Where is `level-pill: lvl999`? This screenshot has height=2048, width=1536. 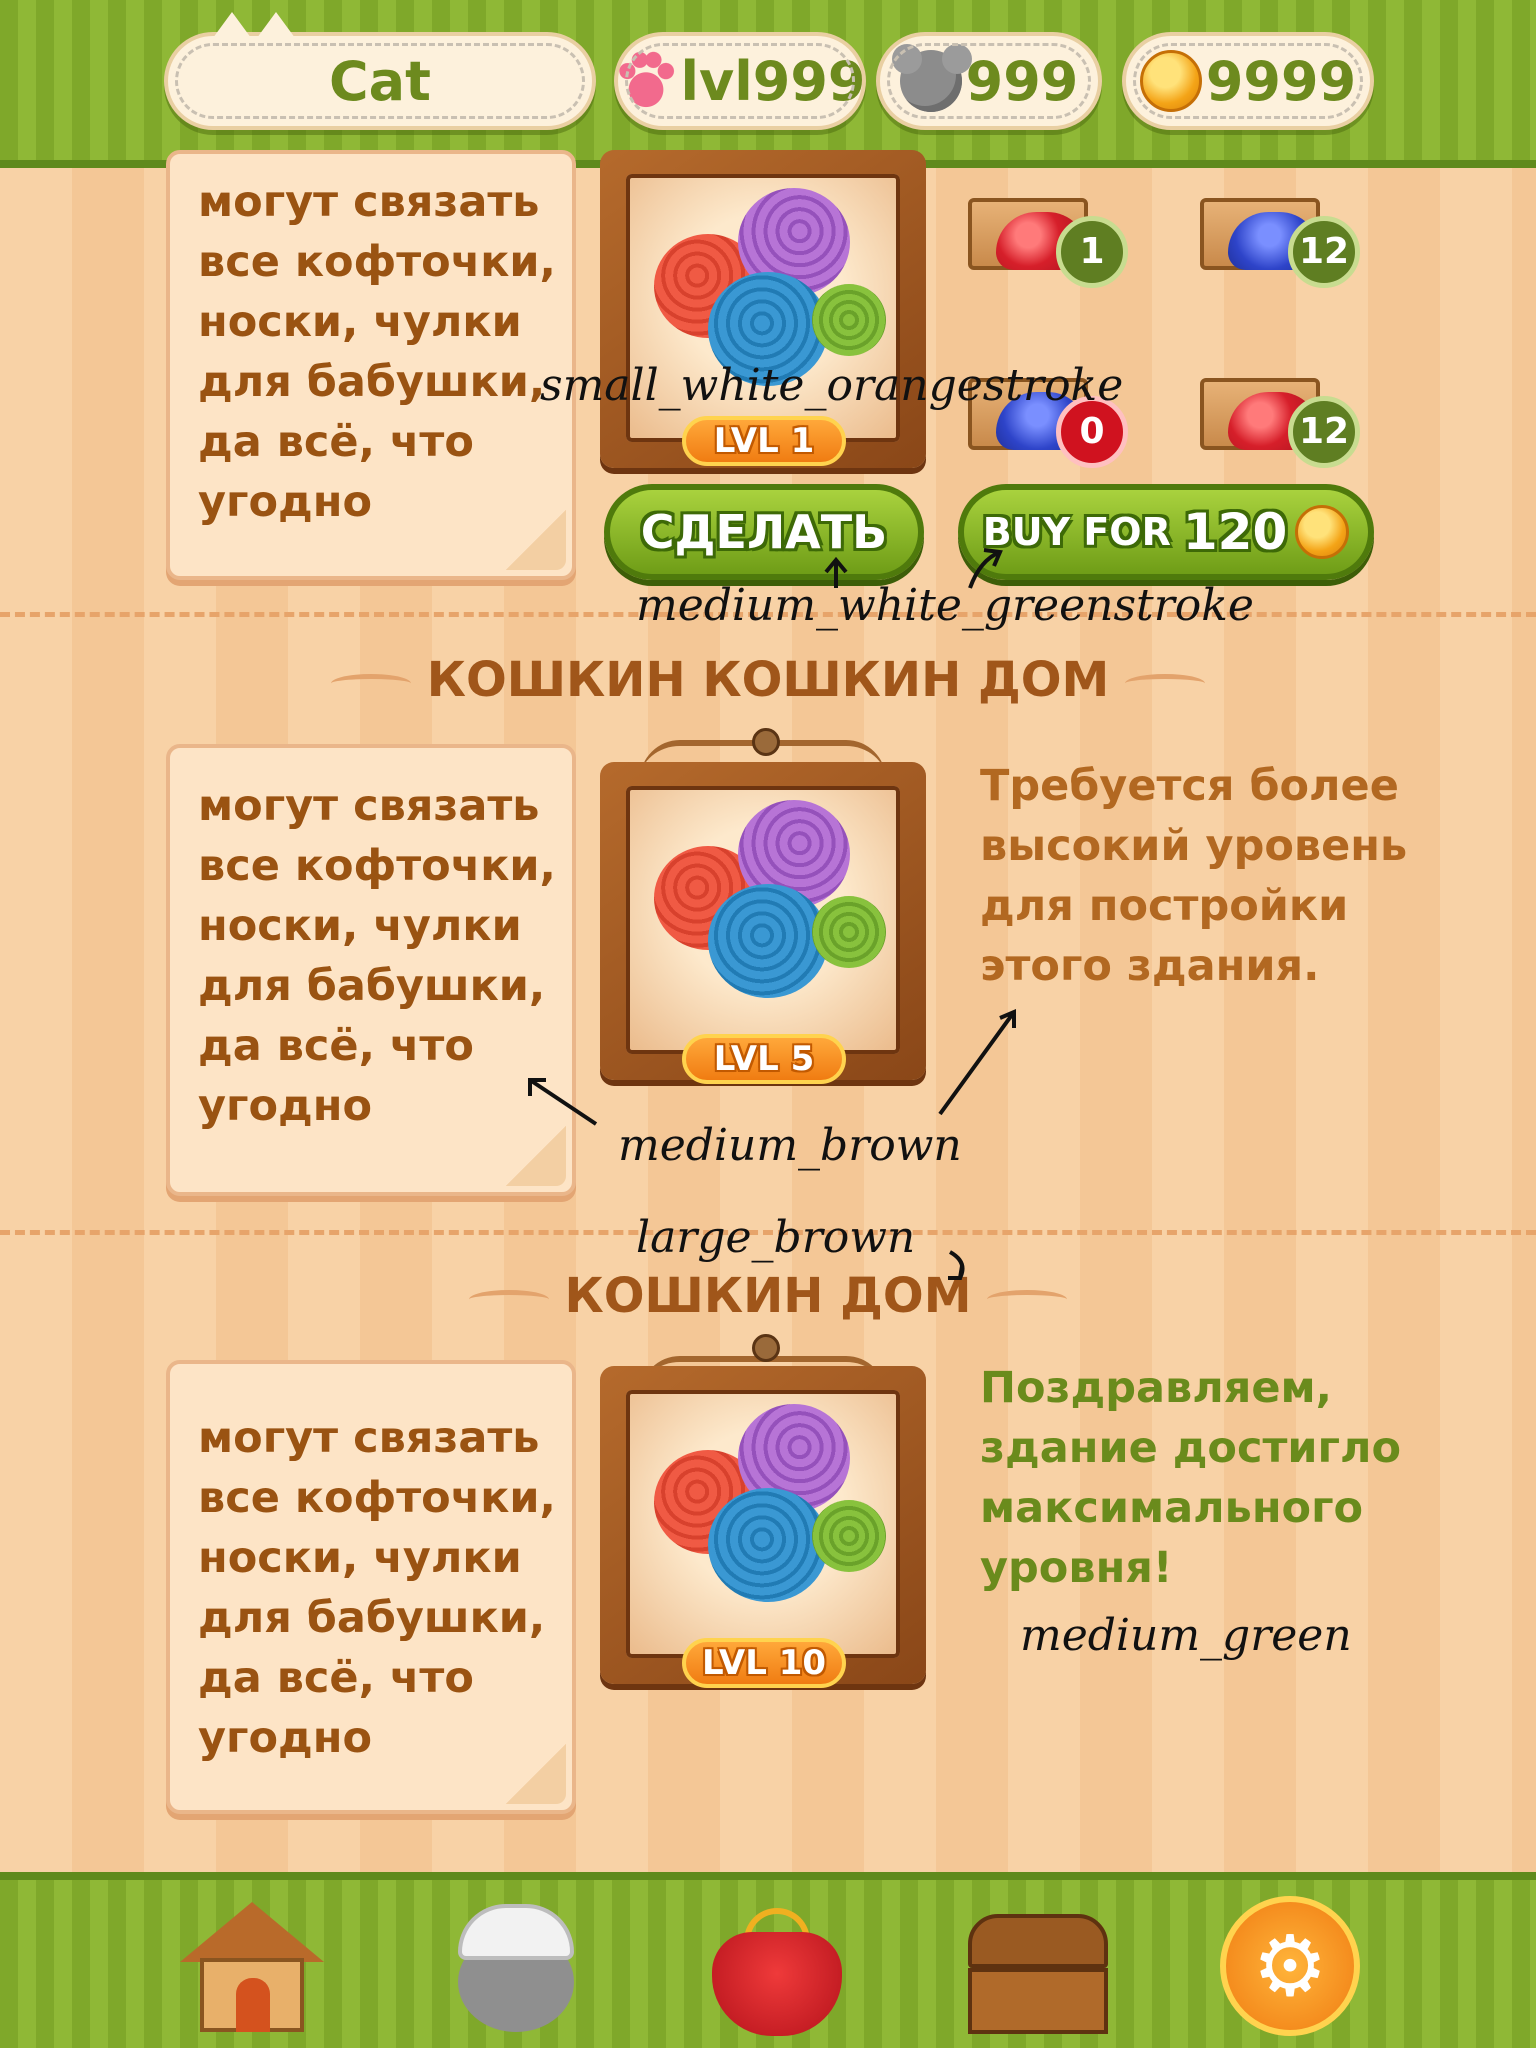
level-pill: lvl999 is located at coordinates (740, 81).